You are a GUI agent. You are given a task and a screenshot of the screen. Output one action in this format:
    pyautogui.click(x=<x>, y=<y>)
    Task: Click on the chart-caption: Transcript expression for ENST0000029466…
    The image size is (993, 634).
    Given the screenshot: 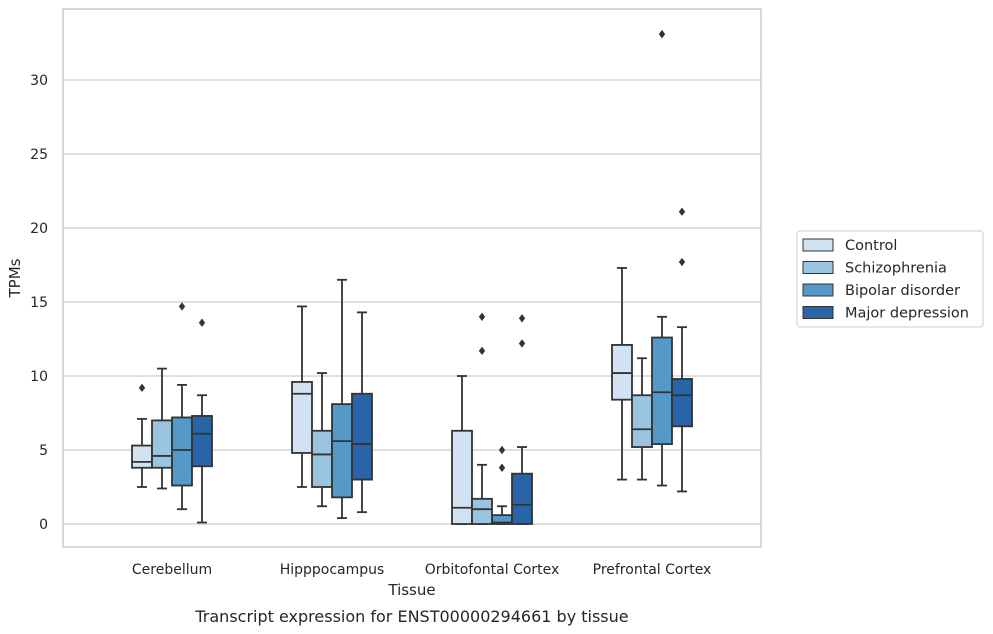 What is the action you would take?
    pyautogui.click(x=411, y=616)
    